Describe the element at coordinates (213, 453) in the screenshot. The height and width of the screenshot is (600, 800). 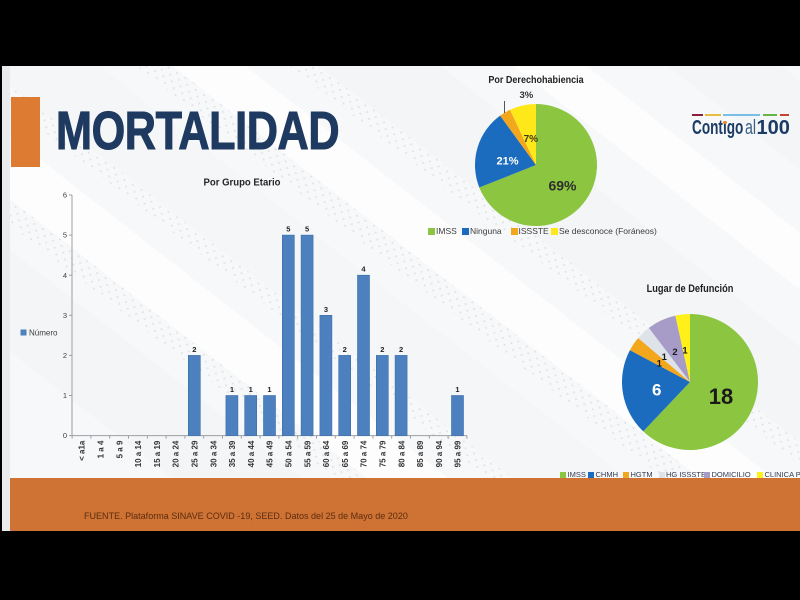
I see `svg-text: 30 a 34` at that location.